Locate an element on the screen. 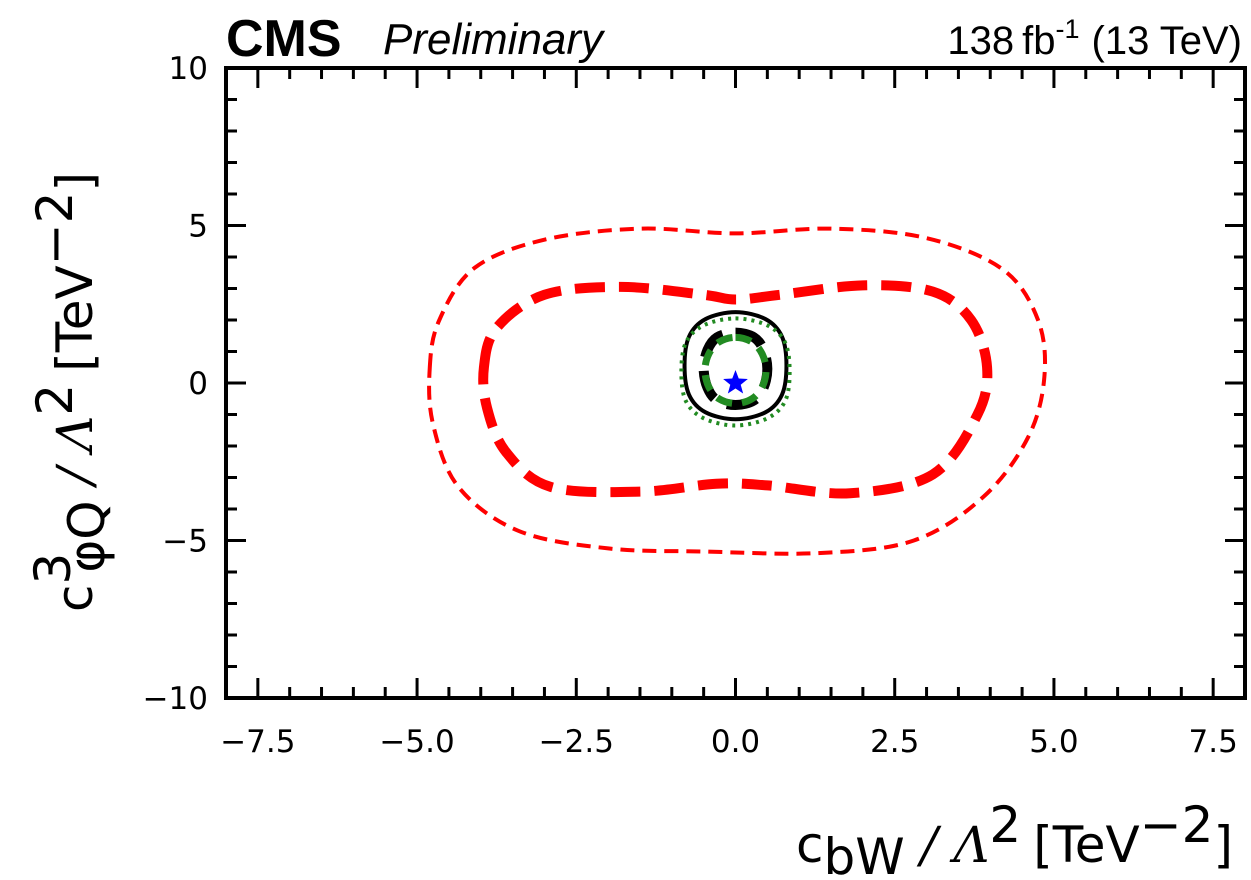 The width and height of the screenshot is (1251, 880). x-tick-labels: −7.5 −5.0 −2.5 0.0 2.5 5.0 7.5 is located at coordinates (729, 742).